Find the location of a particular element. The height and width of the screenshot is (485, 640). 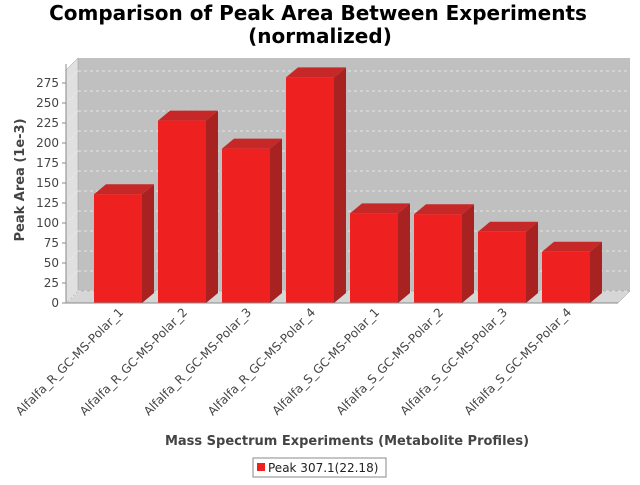

legend-label: Peak 307.1(22.18) is located at coordinates (323, 468).